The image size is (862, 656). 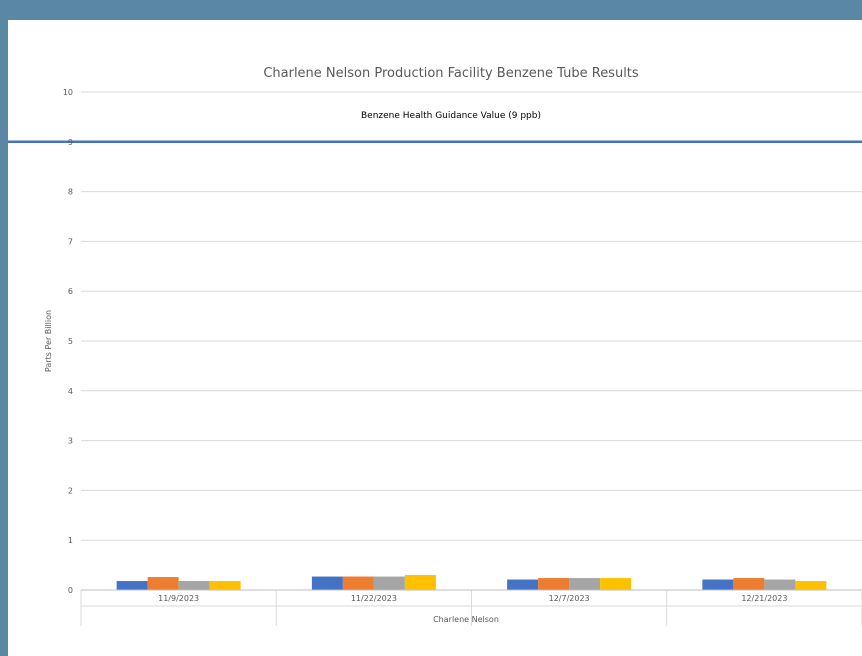 I want to click on x-tick-label: 11/22/2023, so click(x=374, y=598).